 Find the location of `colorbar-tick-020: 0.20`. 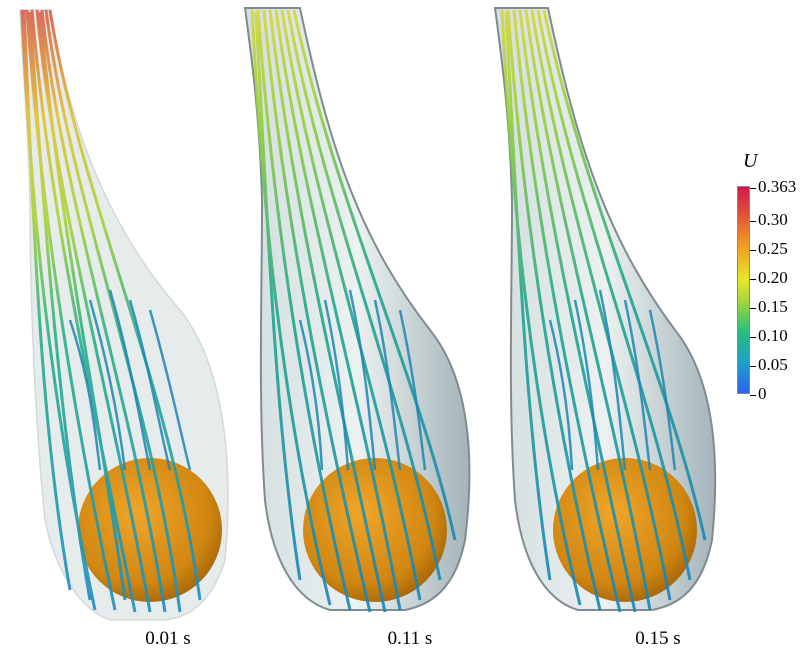

colorbar-tick-020: 0.20 is located at coordinates (769, 277).